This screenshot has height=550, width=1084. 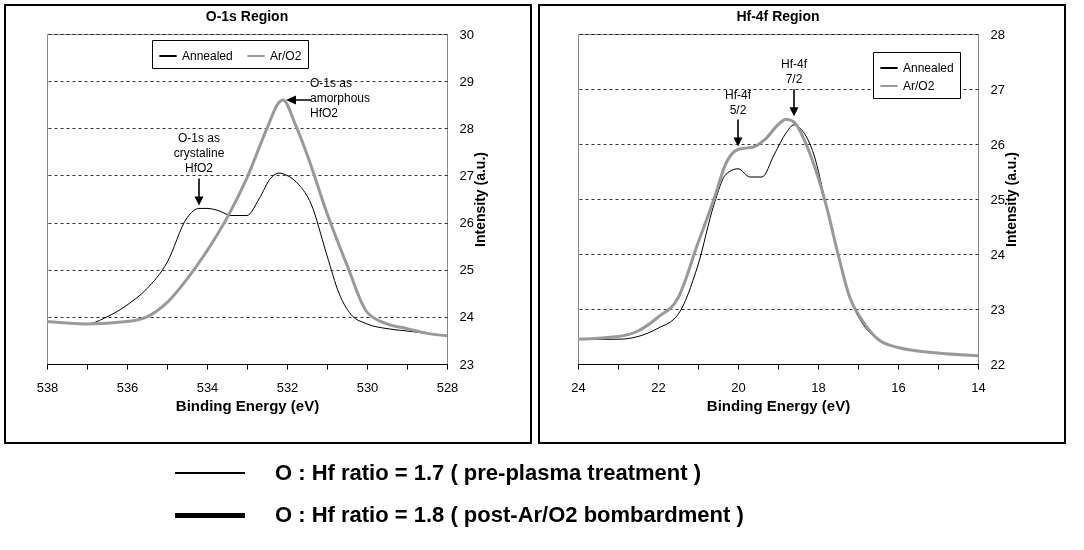 What do you see at coordinates (287, 387) in the screenshot?
I see `x-tick-label: 532` at bounding box center [287, 387].